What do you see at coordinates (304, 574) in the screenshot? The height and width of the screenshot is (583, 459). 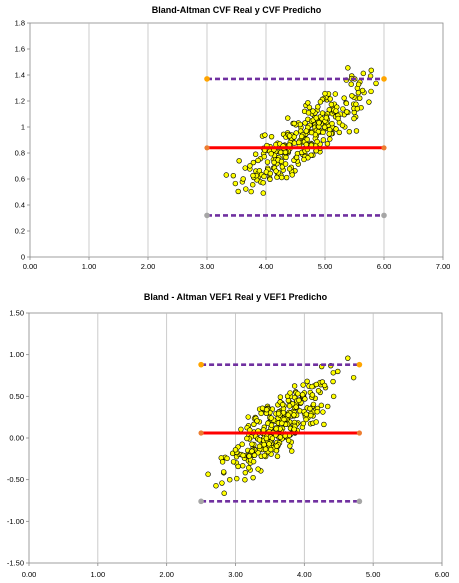 I see `x-tick-label: 4.00` at bounding box center [304, 574].